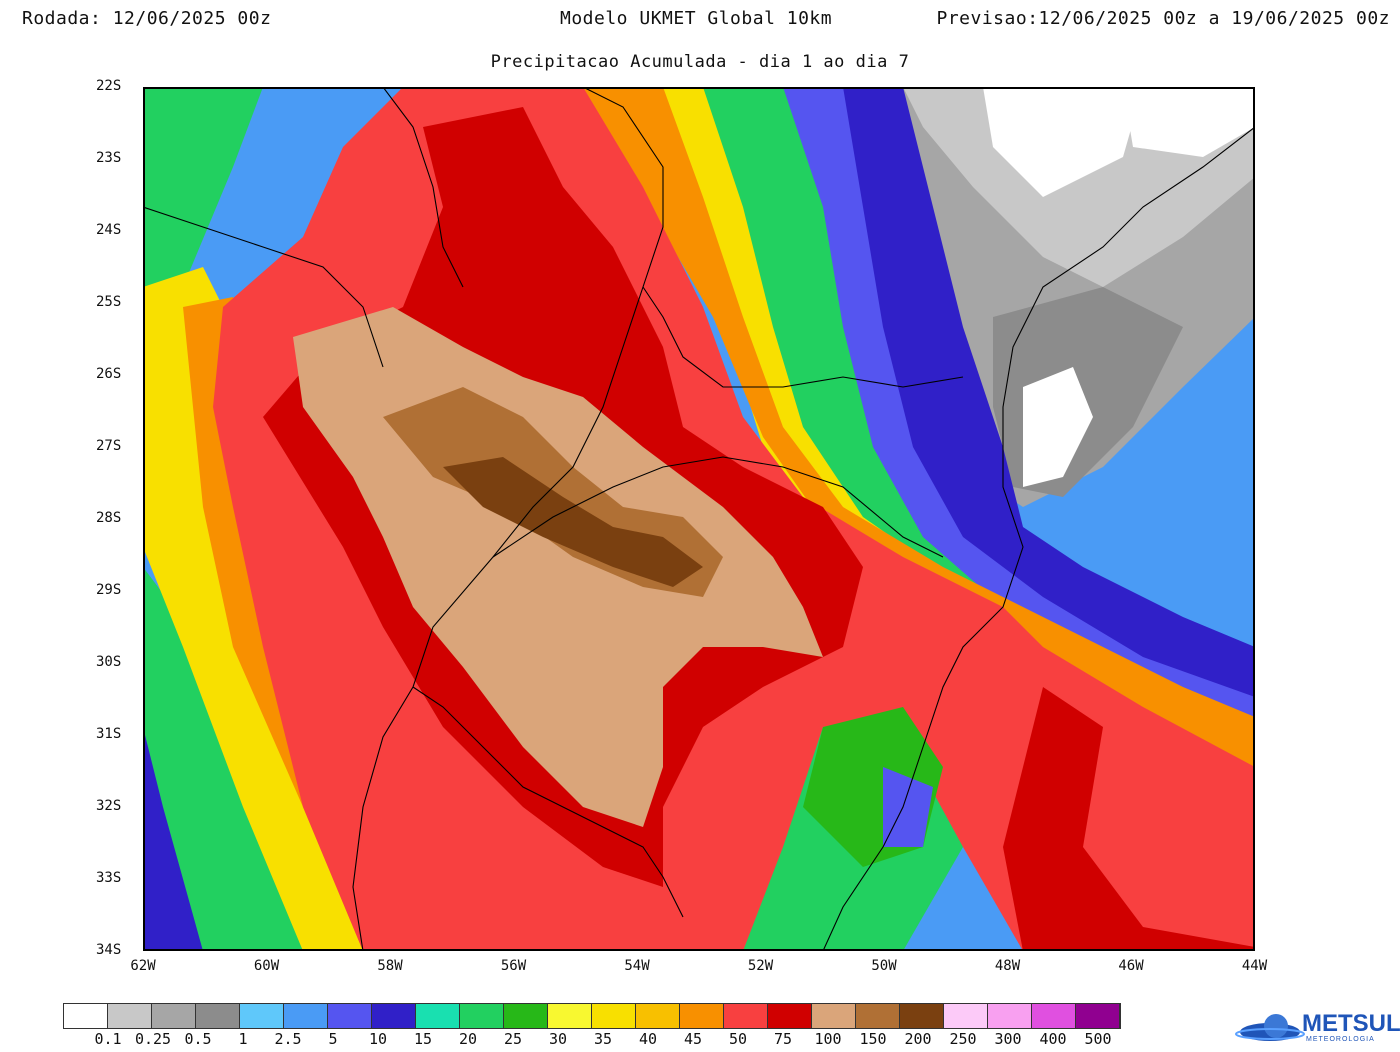  Describe the element at coordinates (700, 62) in the screenshot. I see `map-subtitle: Precipitacao Acumulada - dia 1 ao dia 7` at that location.